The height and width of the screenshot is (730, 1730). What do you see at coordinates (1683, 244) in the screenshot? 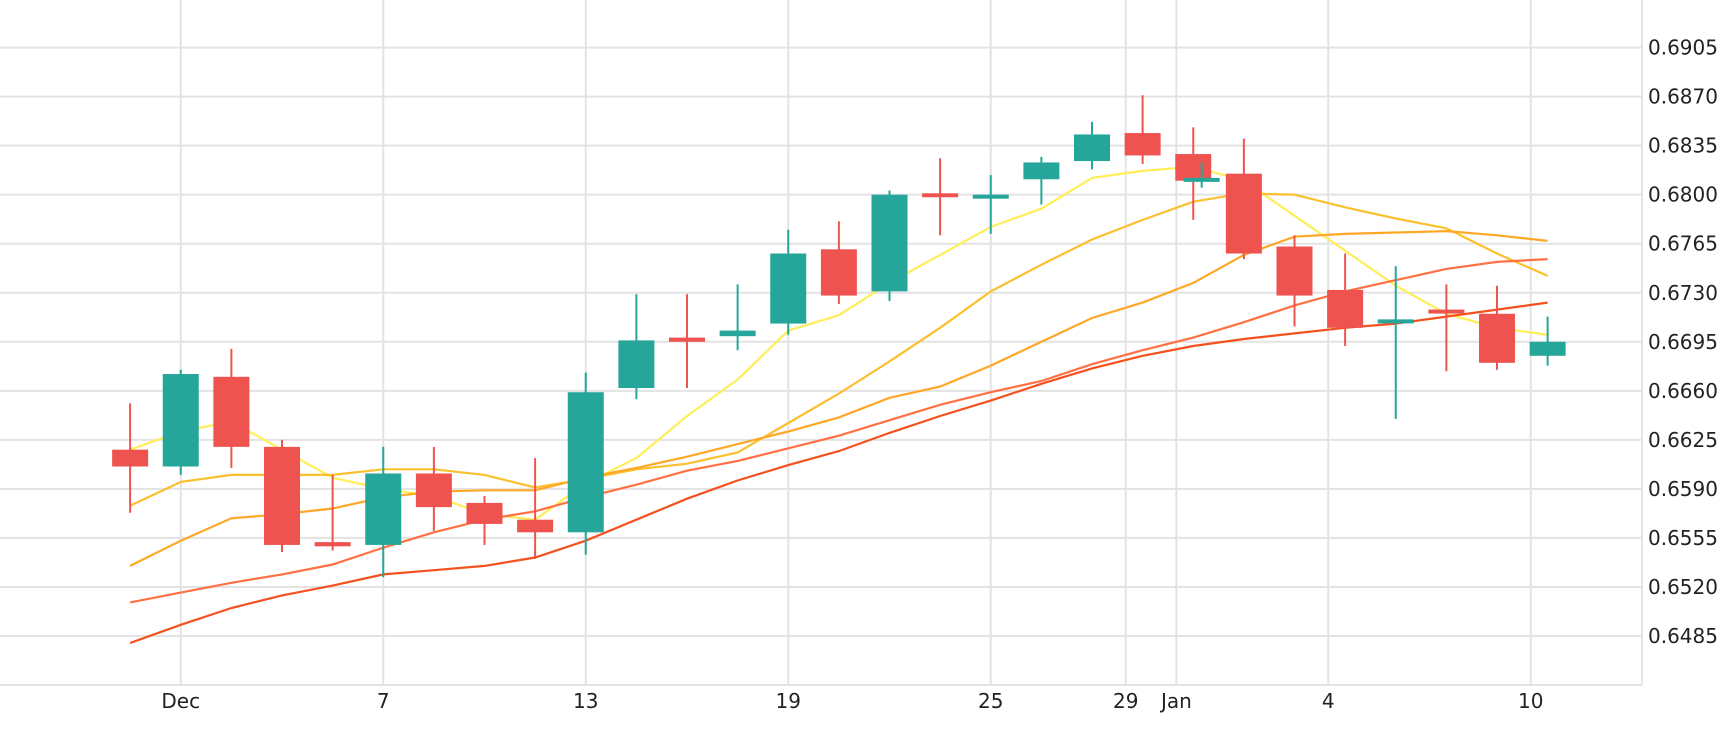
I see `y-tick-label: 0.6765` at bounding box center [1683, 244].